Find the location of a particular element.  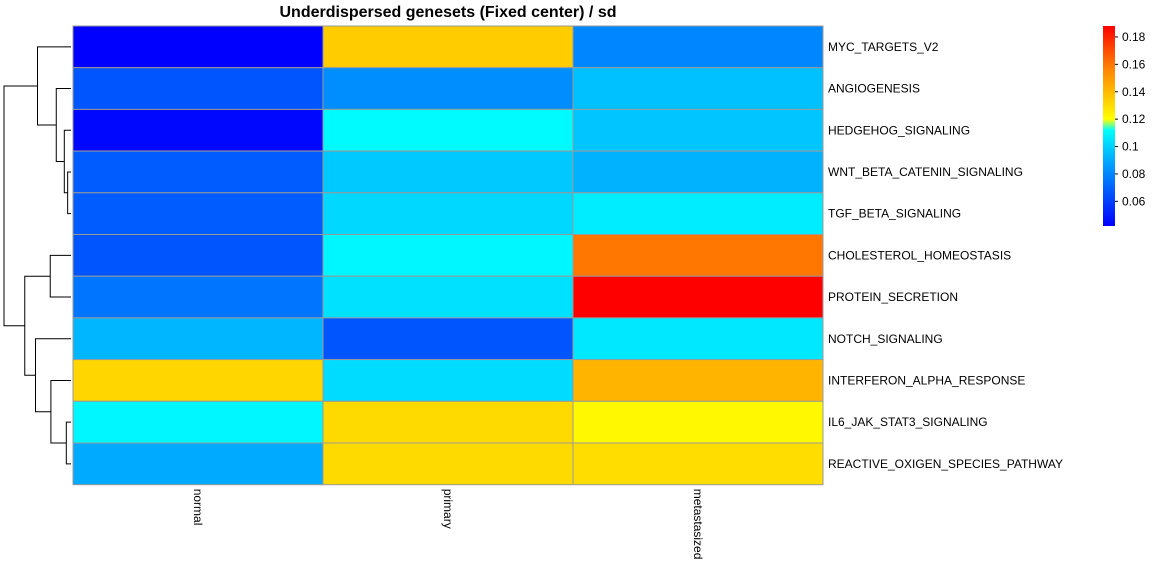

row-dendrogram is located at coordinates (37, 255).